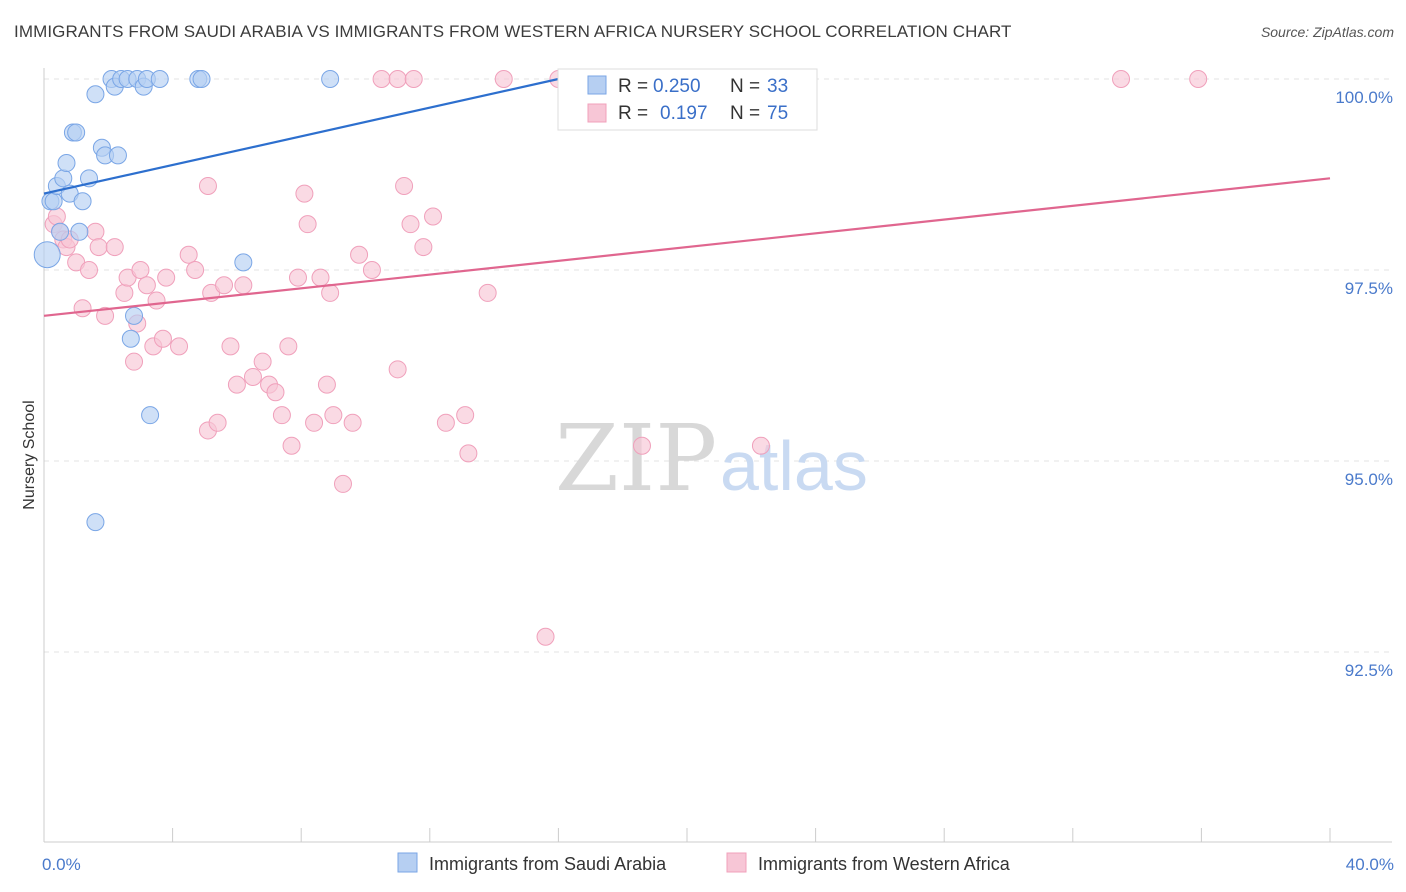 The width and height of the screenshot is (1406, 892). I want to click on legend-swatch-wafrica, so click(597, 113).